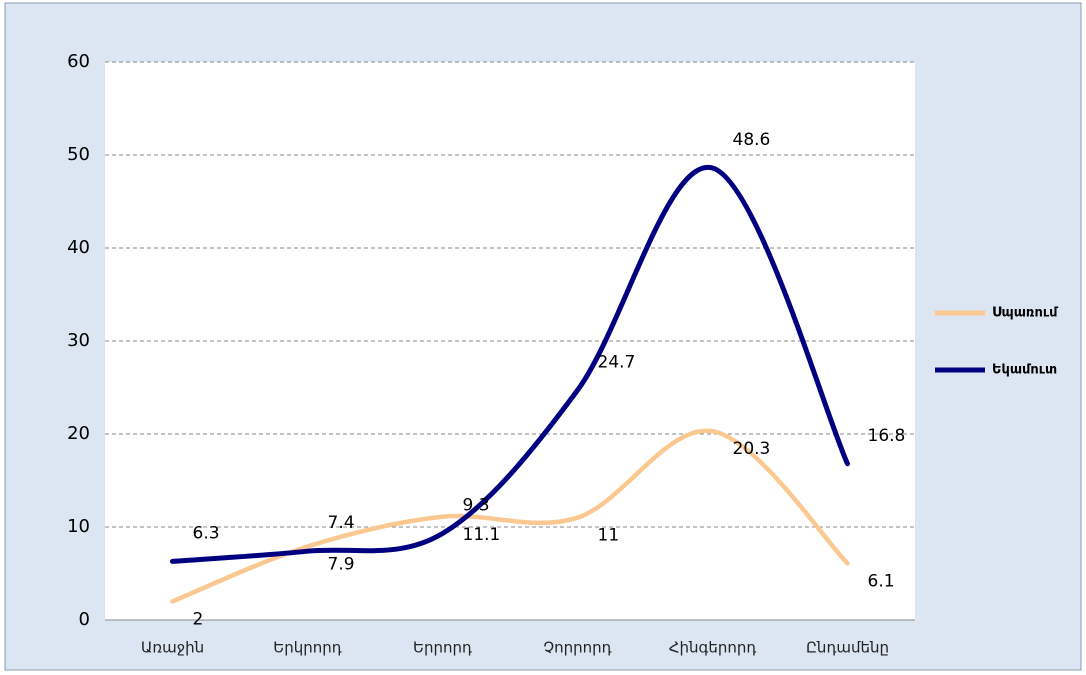  I want to click on y-tick-label: 10, so click(78, 526).